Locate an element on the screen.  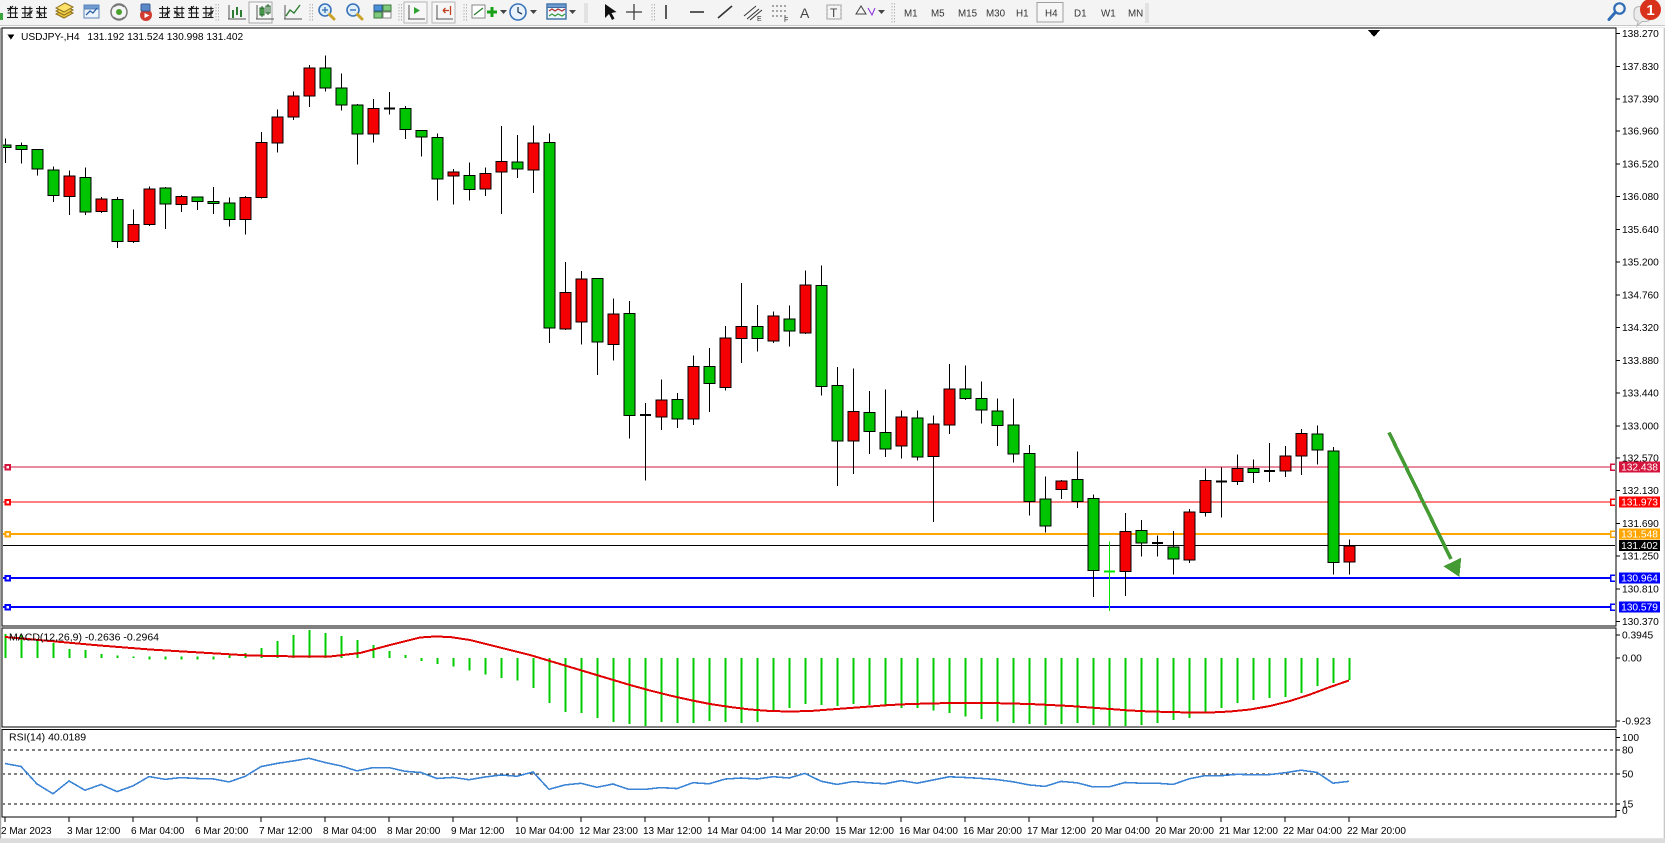
svg-text: W1 is located at coordinates (1108, 14).